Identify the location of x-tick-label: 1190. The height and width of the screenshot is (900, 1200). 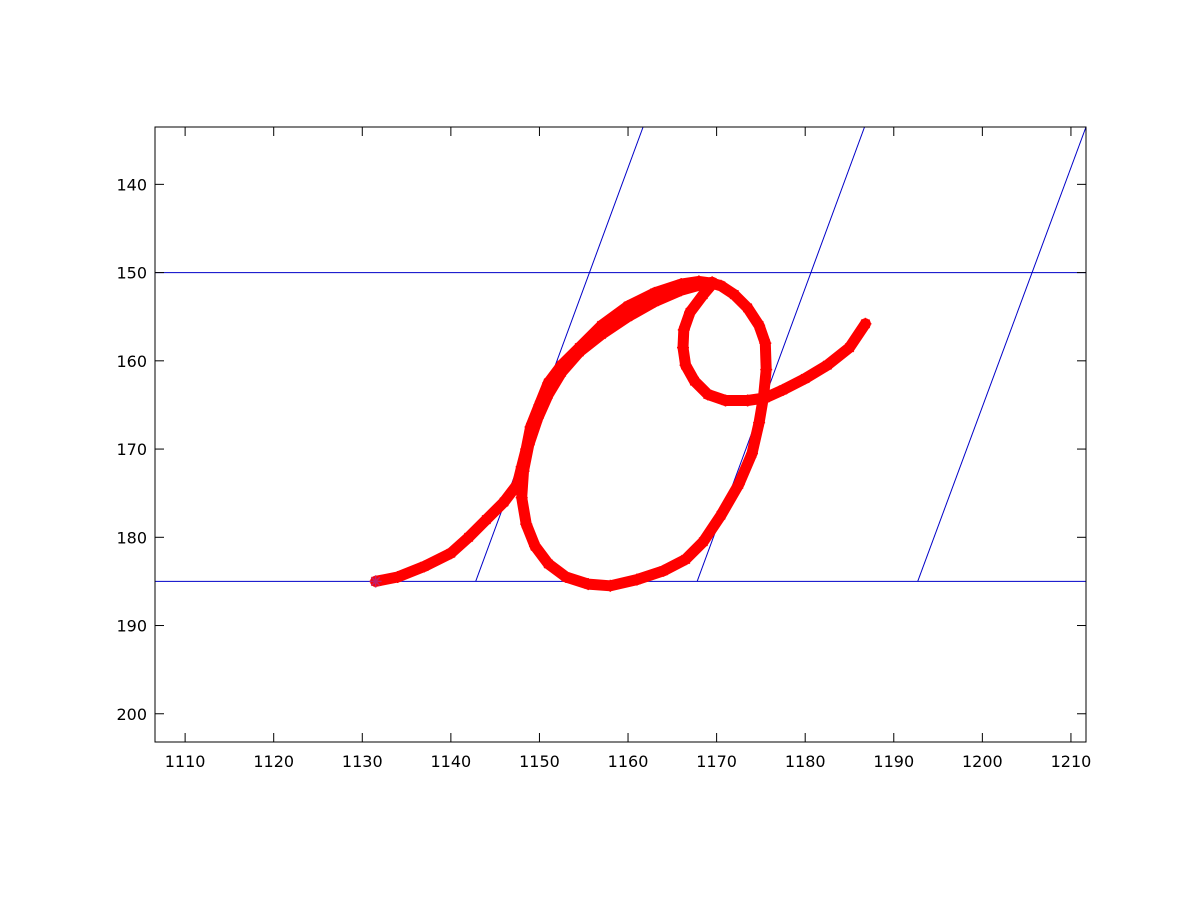
(893, 761).